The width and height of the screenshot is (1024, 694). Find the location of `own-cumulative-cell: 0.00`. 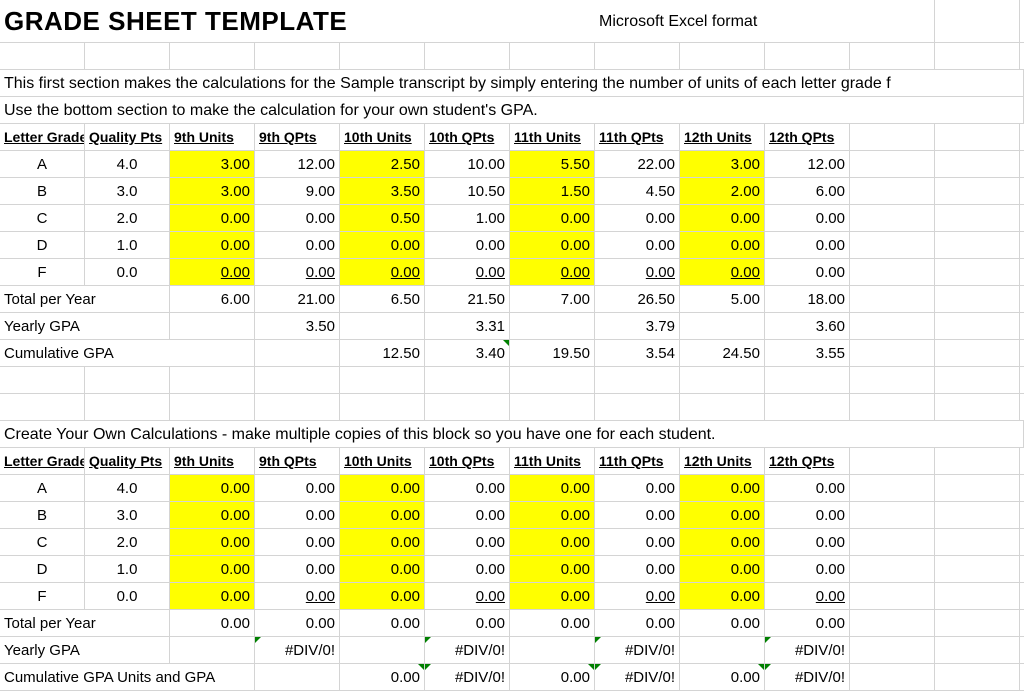

own-cumulative-cell: 0.00 is located at coordinates (722, 677).